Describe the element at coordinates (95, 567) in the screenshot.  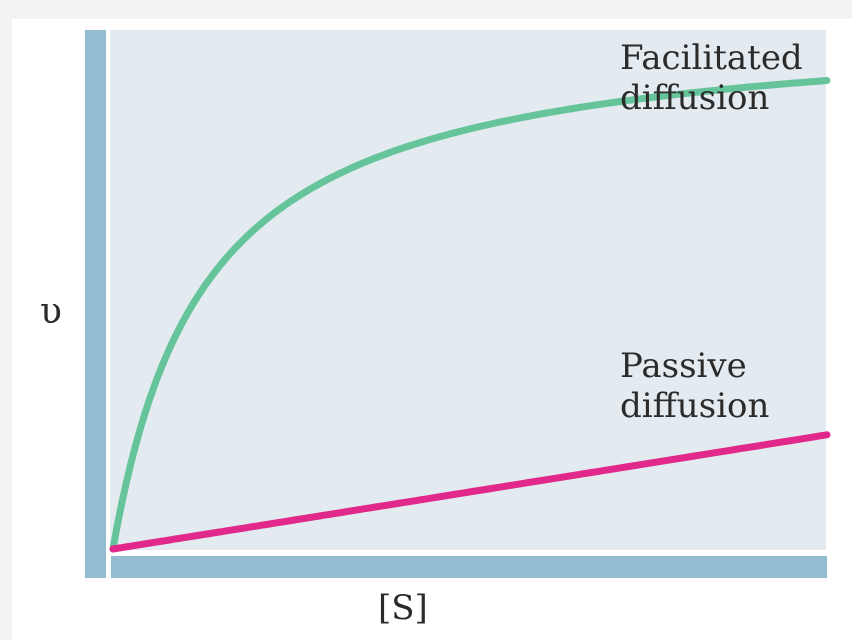
I see `x-axis-bar-left` at that location.